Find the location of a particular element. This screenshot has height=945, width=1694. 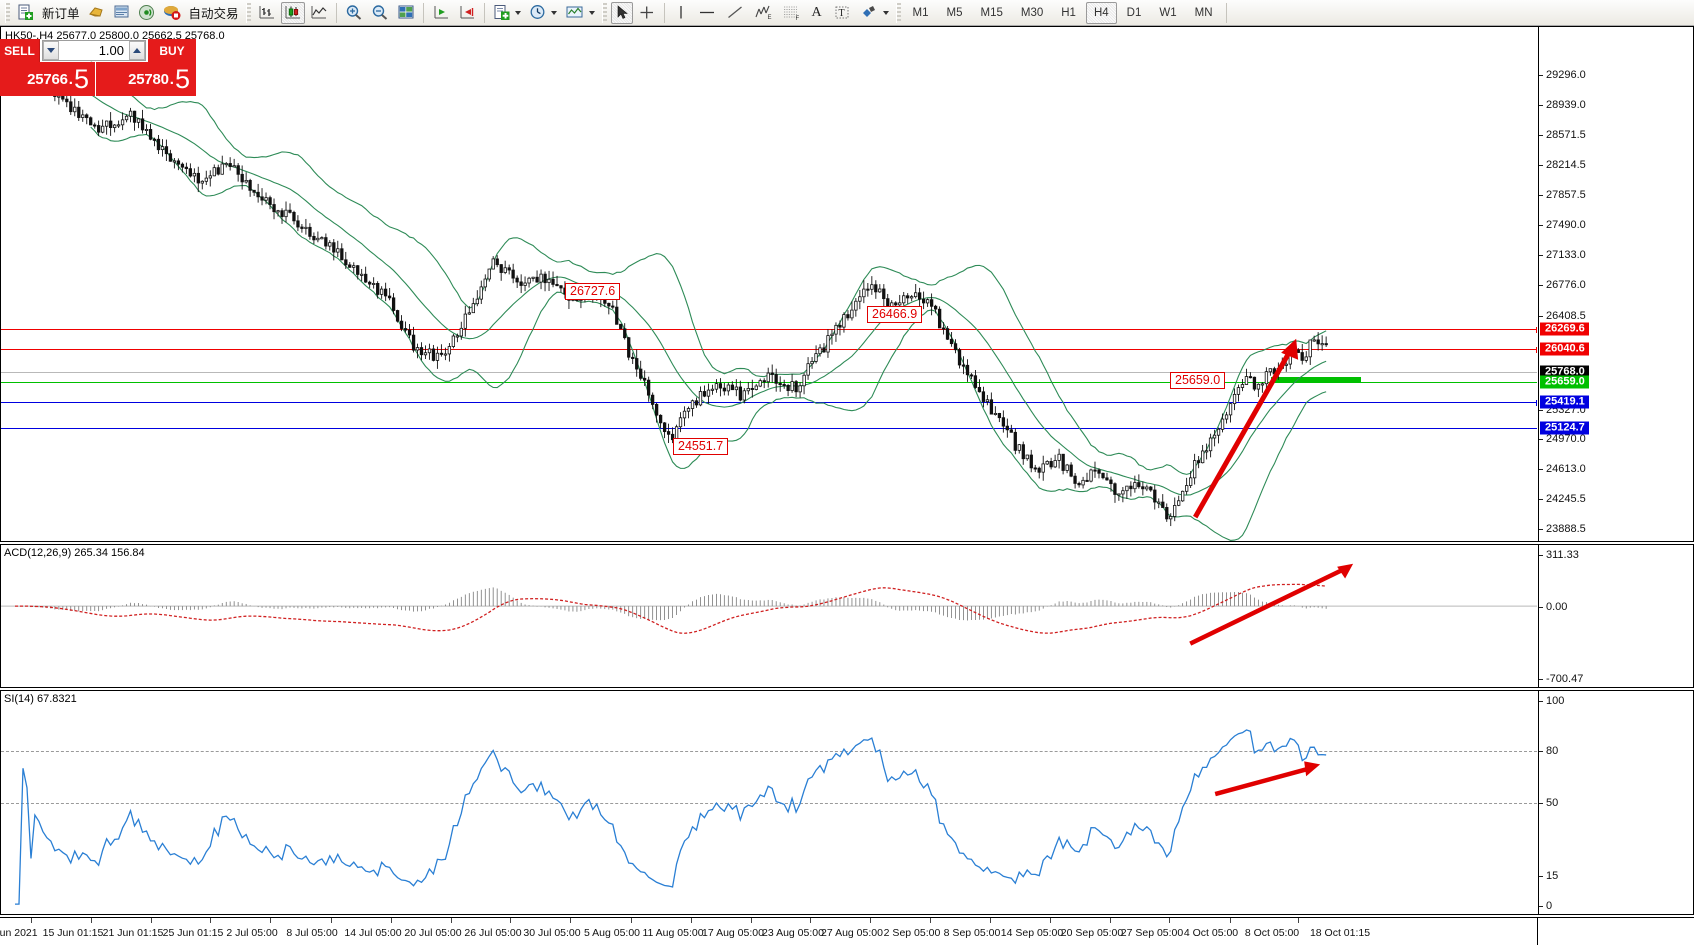

signals-icon is located at coordinates (146, 13).